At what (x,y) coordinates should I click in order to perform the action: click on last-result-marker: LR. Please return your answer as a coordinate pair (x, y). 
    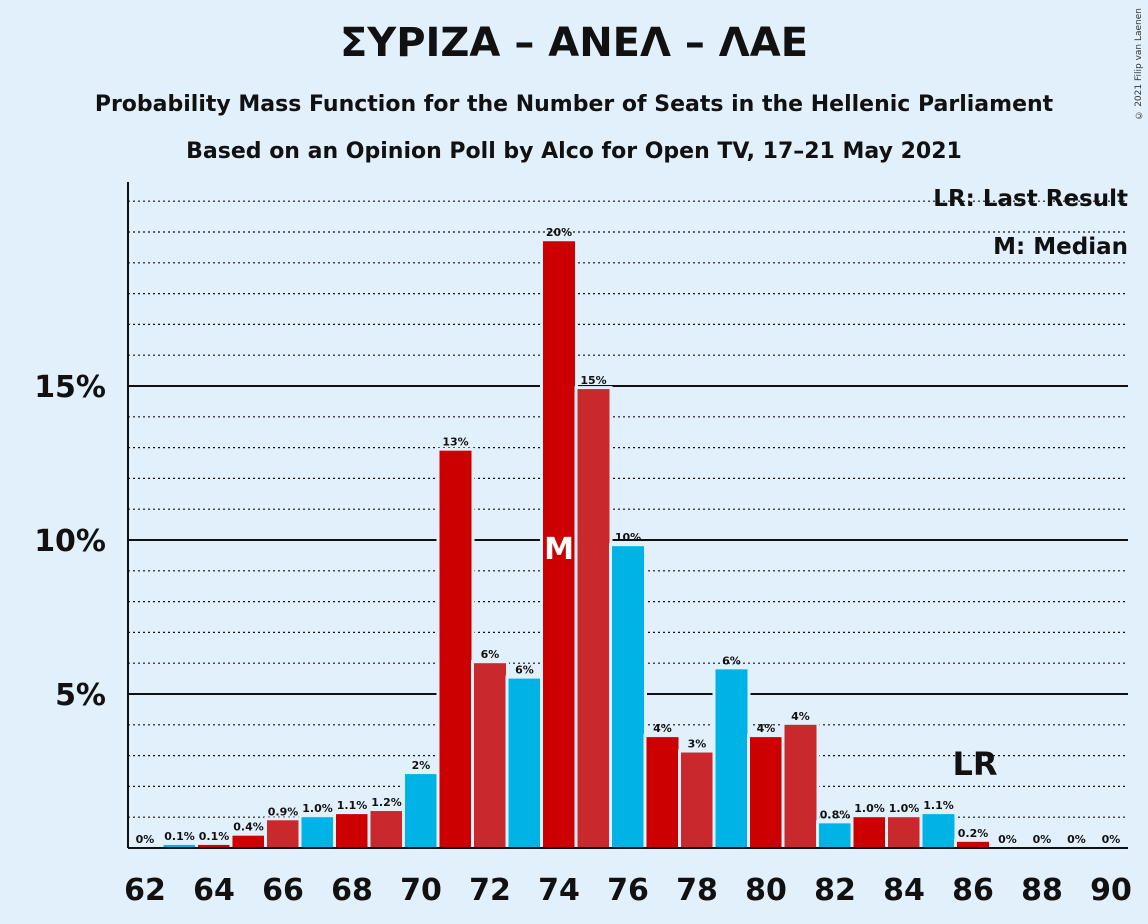
    Looking at the image, I should click on (974, 764).